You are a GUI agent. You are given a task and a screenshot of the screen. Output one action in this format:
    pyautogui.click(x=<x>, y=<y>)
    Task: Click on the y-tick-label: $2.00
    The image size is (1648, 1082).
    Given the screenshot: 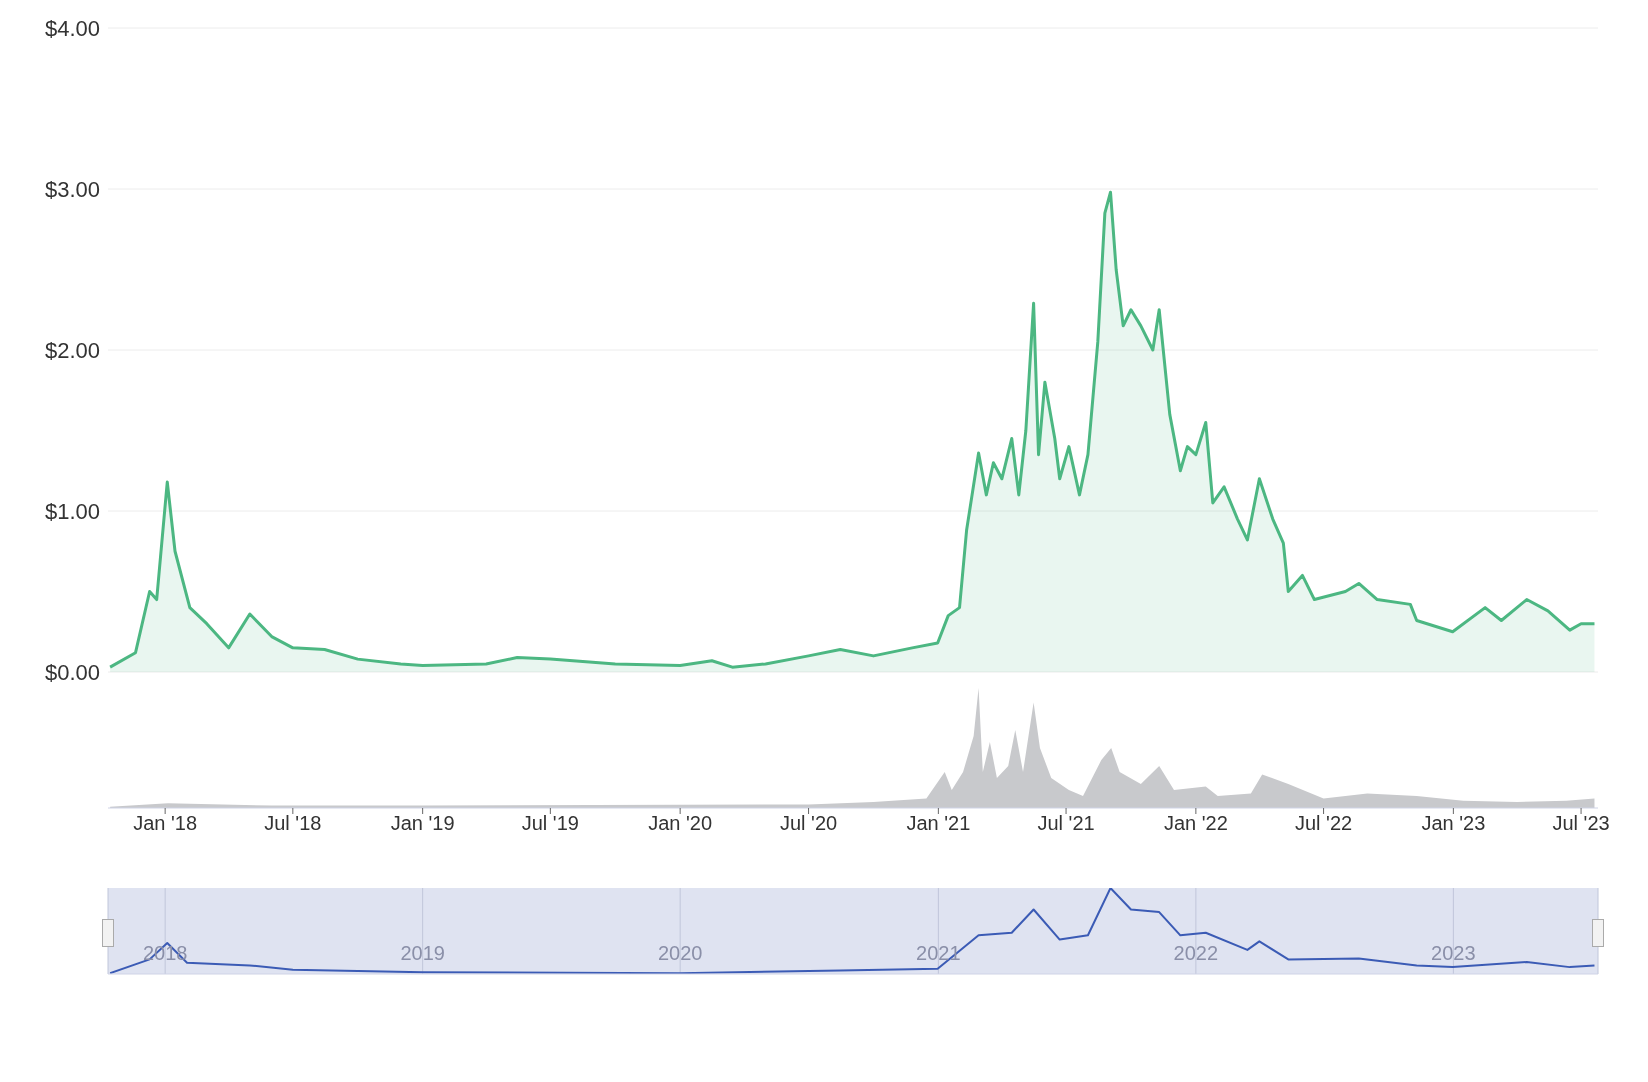 What is the action you would take?
    pyautogui.click(x=72, y=350)
    